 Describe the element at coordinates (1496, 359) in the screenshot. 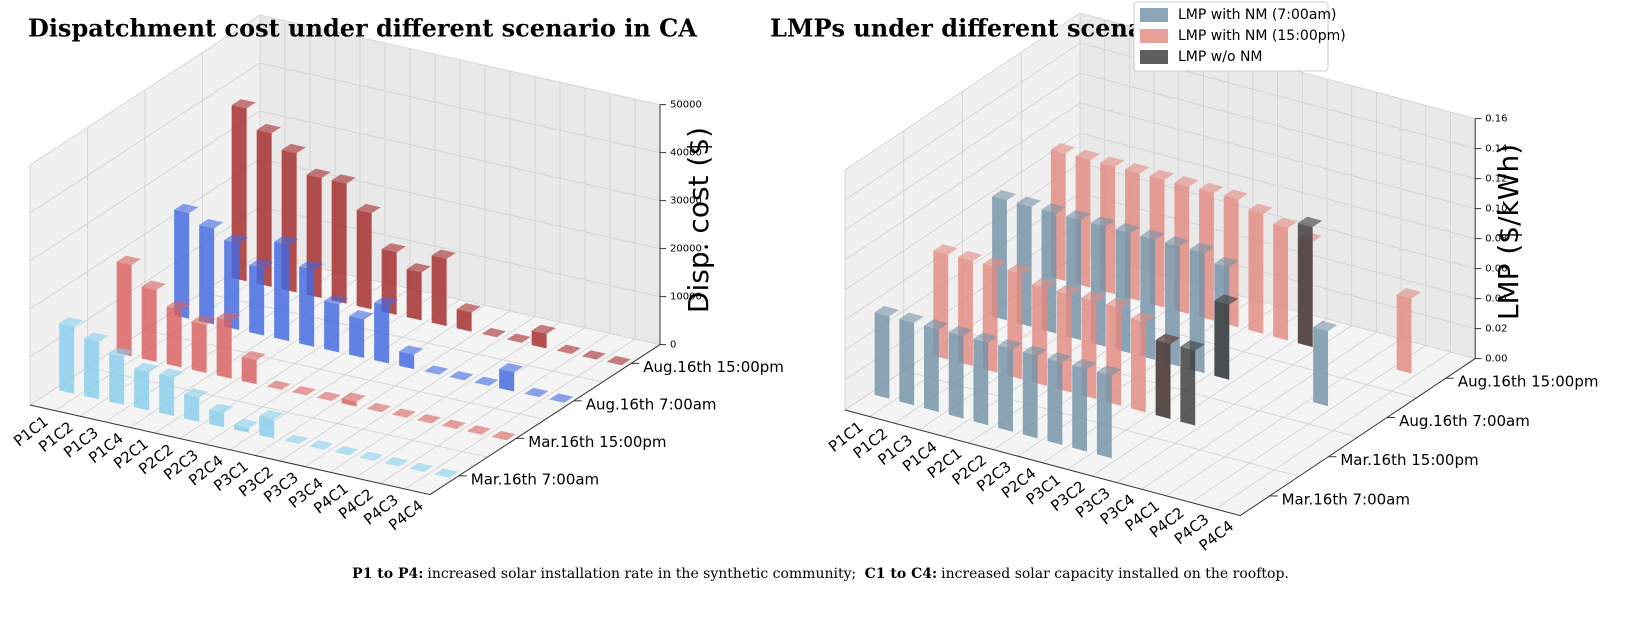

I see `z-tick-label: 0.00` at that location.